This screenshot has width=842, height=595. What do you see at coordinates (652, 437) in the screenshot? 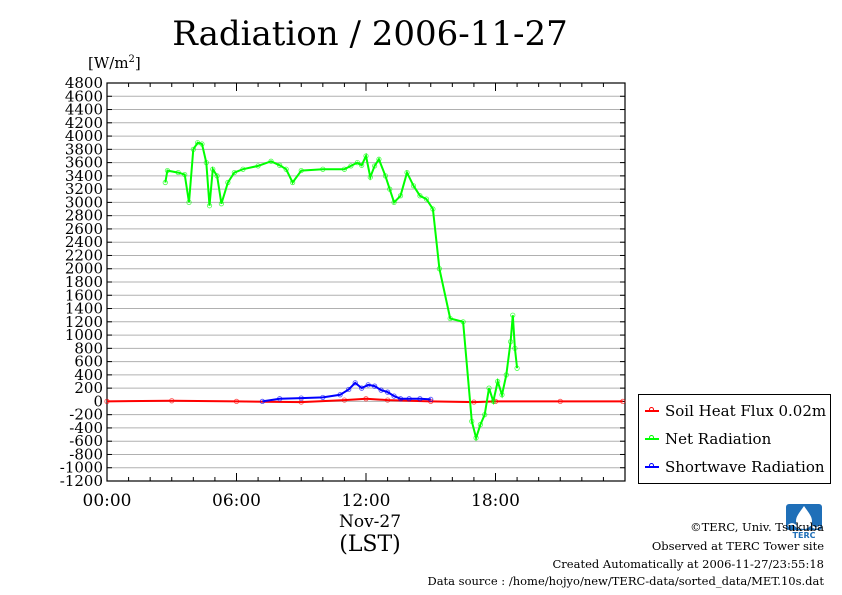
I see `legend-swatch-green` at bounding box center [652, 437].